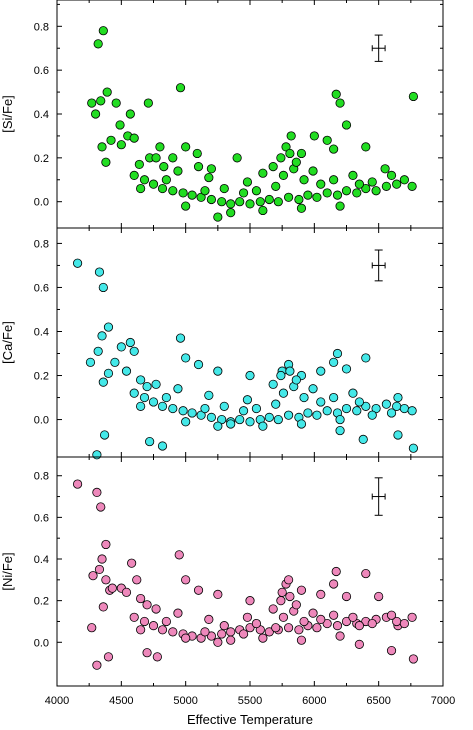 Image resolution: width=473 pixels, height=730 pixels. Describe the element at coordinates (41, 421) in the screenshot. I see `y-tick-label: 0.0` at that location.